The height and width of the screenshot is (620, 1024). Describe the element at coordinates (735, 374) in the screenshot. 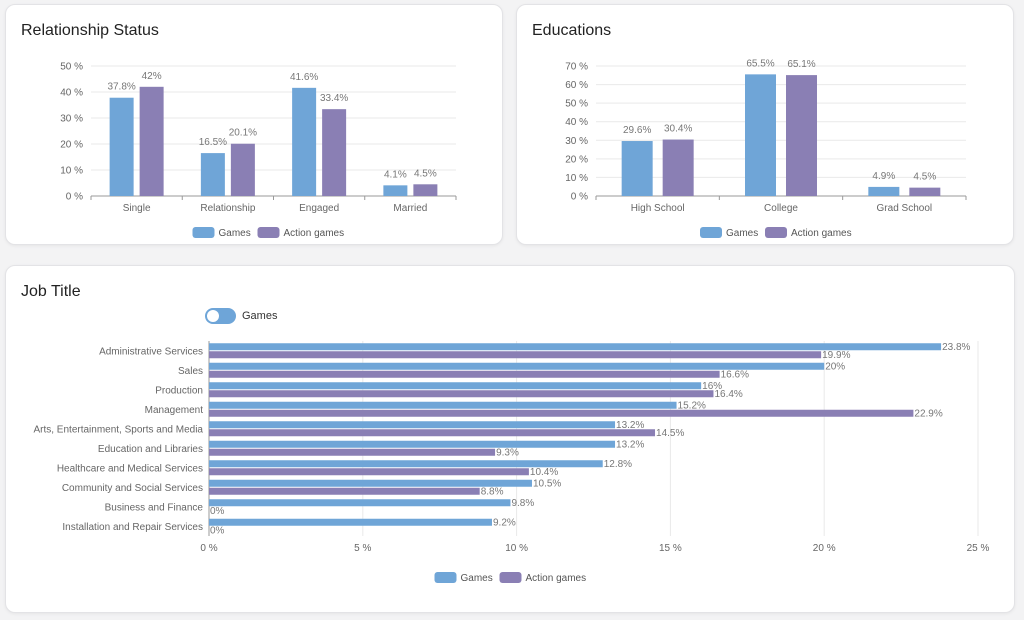

I see `data-label: 16.6%` at that location.